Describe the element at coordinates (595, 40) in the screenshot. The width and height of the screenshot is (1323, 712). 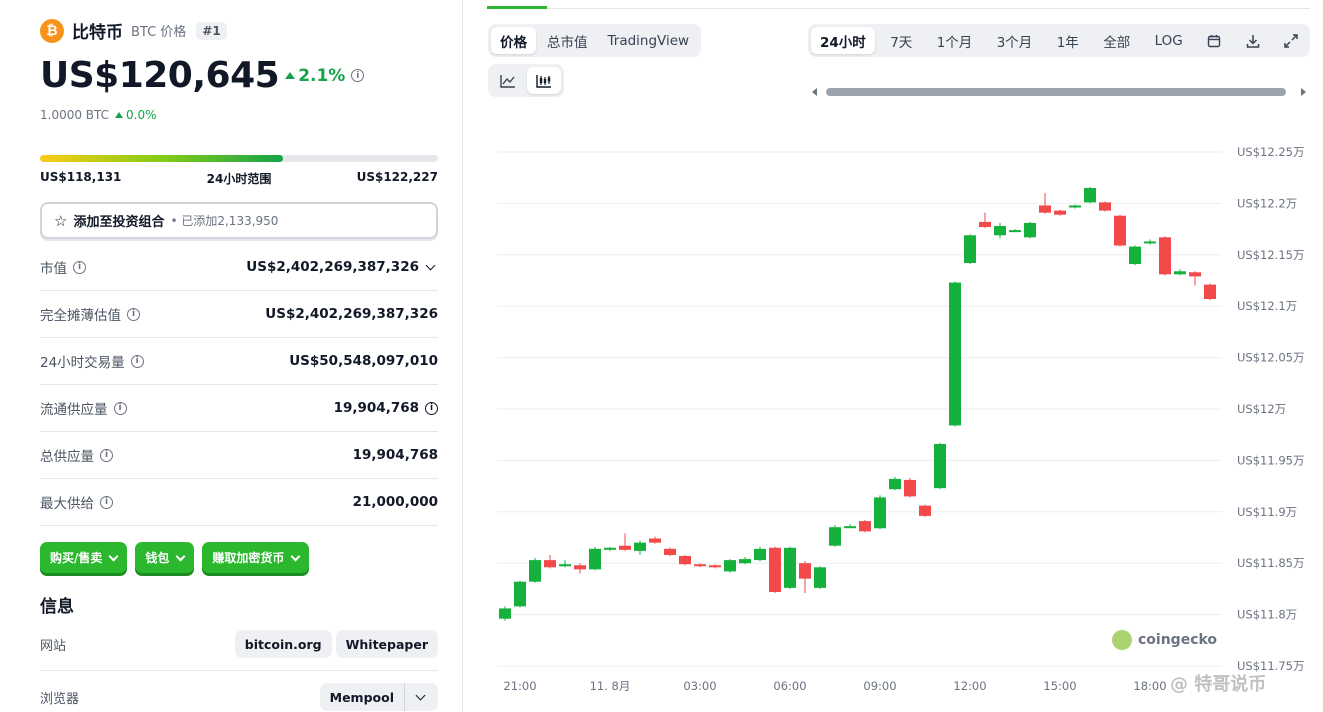
I see `chart-type-tabs: 价格 总市值 TradingView` at that location.